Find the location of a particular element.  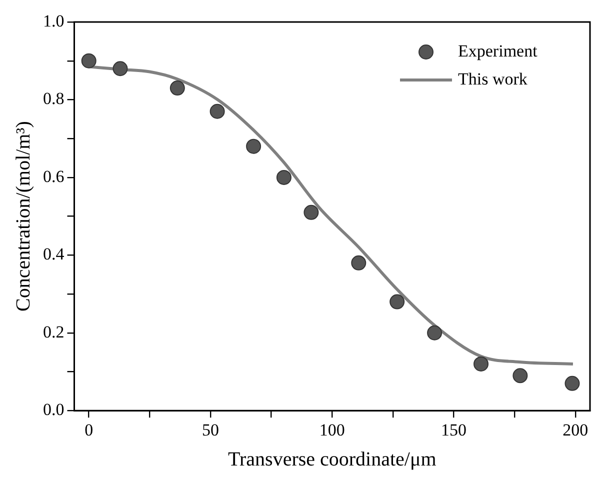

legend-label: Experiment is located at coordinates (498, 50).